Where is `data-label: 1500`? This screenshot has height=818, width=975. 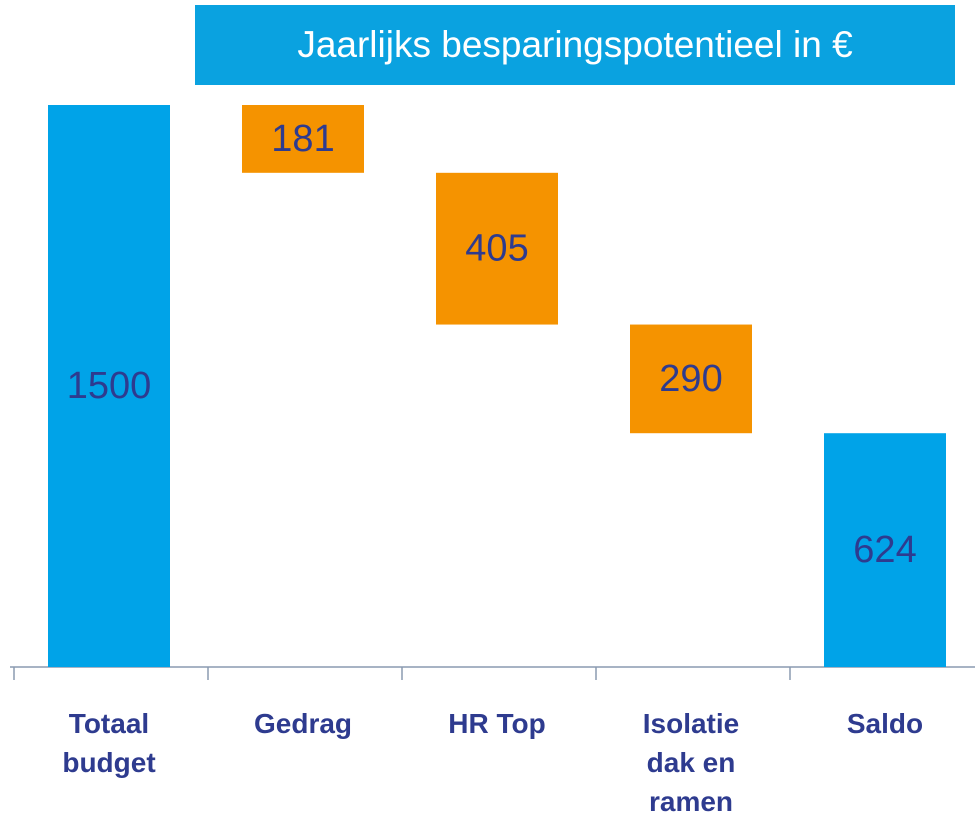 data-label: 1500 is located at coordinates (109, 386).